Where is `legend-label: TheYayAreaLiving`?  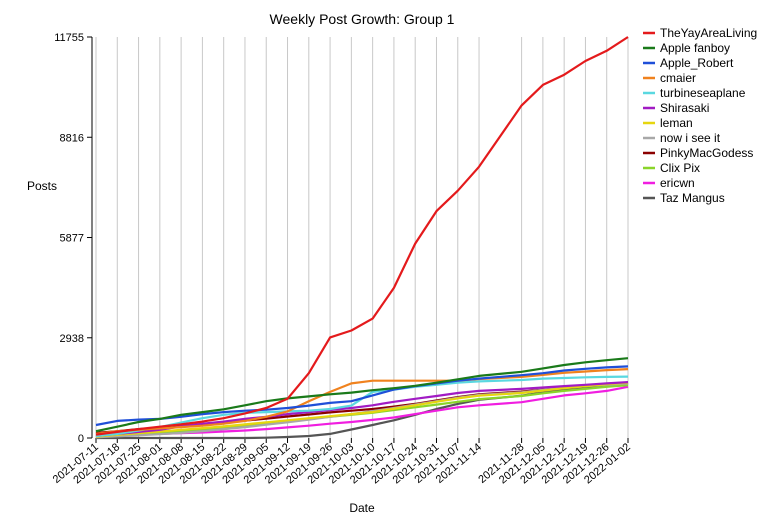
legend-label: TheYayAreaLiving is located at coordinates (708, 33).